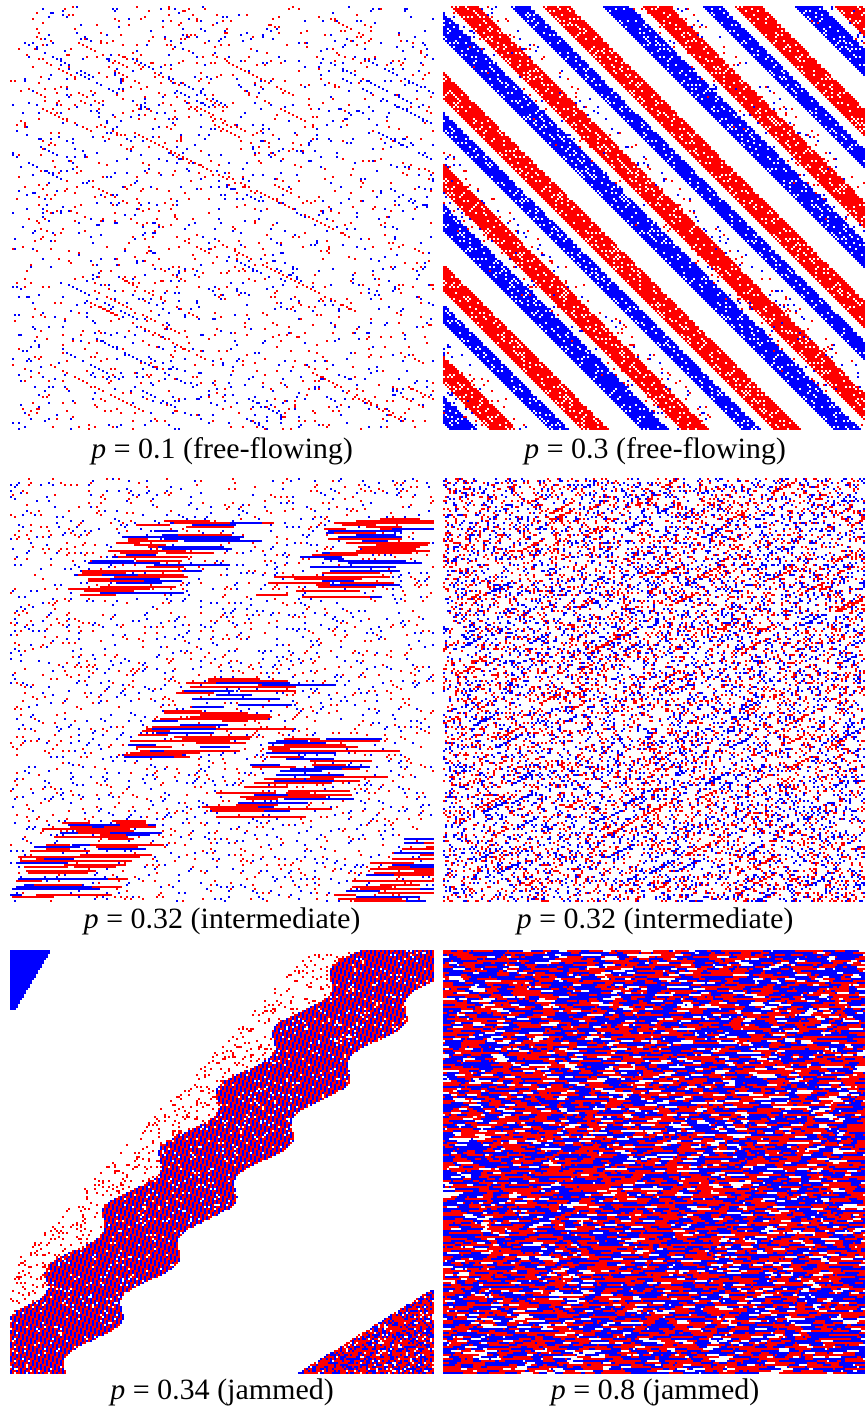  I want to click on simulation-panel-p-0-8-jammed, so click(654, 1162).